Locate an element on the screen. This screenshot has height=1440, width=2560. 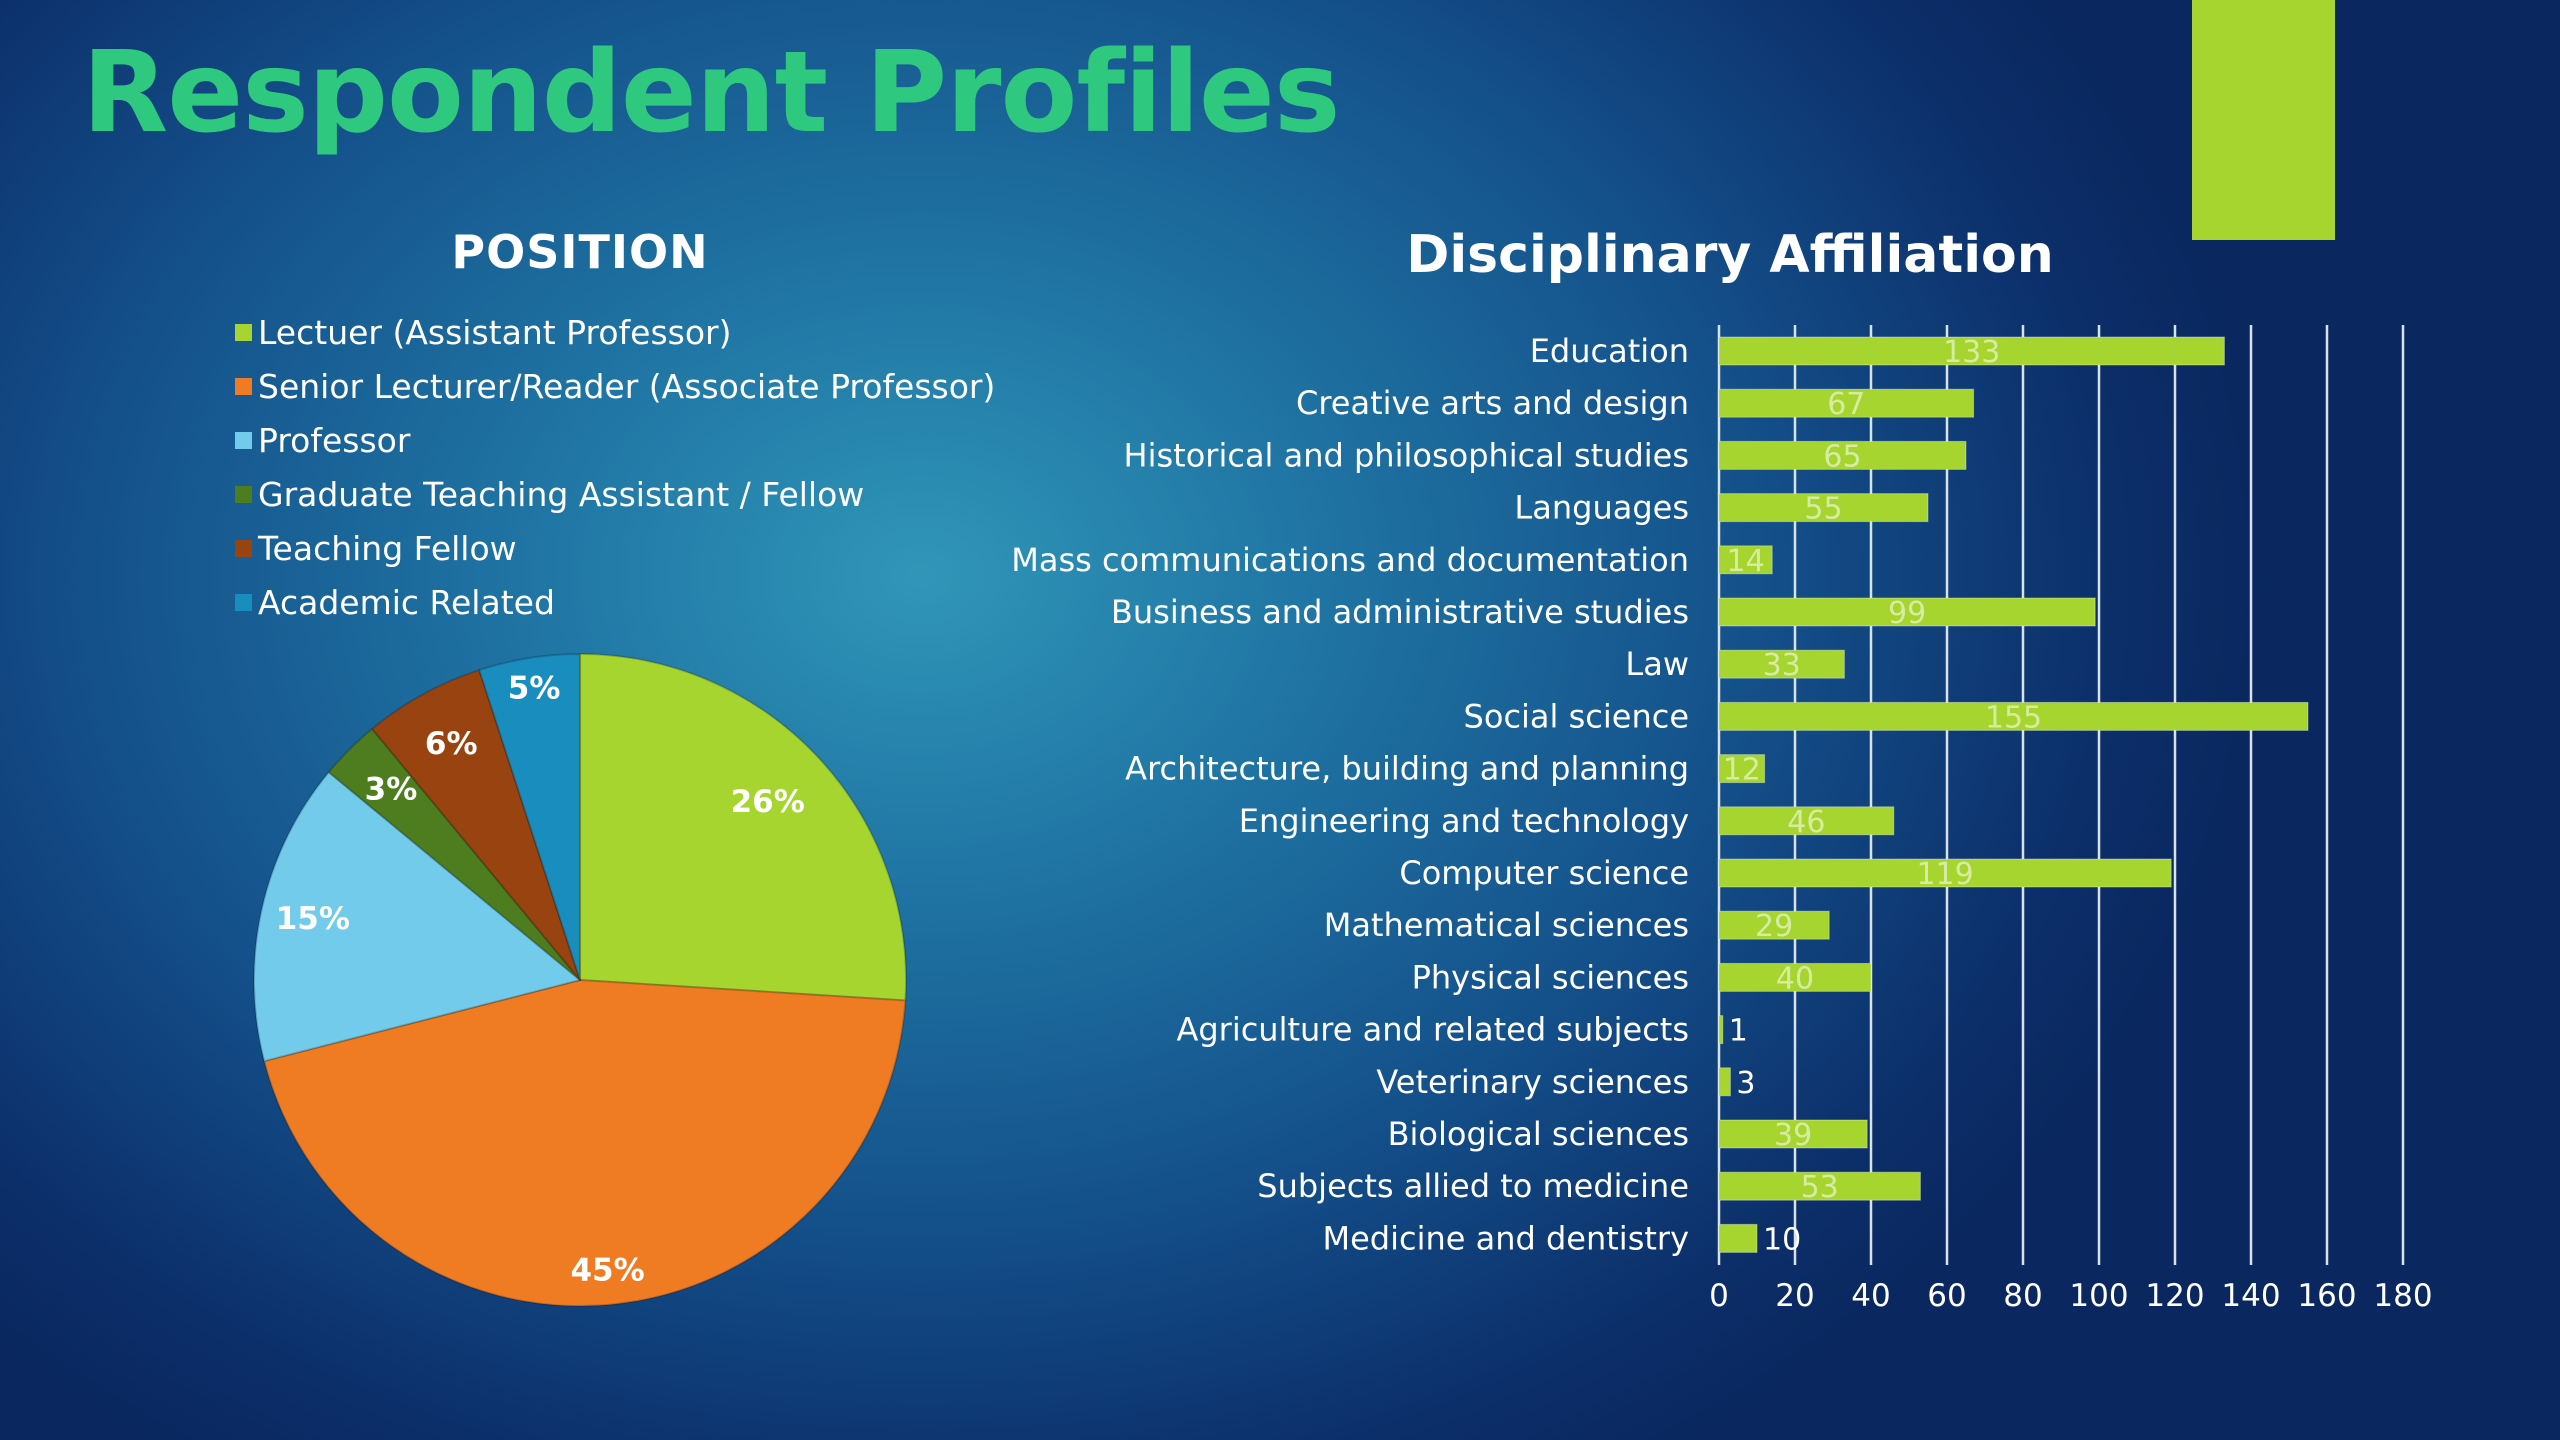
category-label: Creative arts and design is located at coordinates (1492, 403).